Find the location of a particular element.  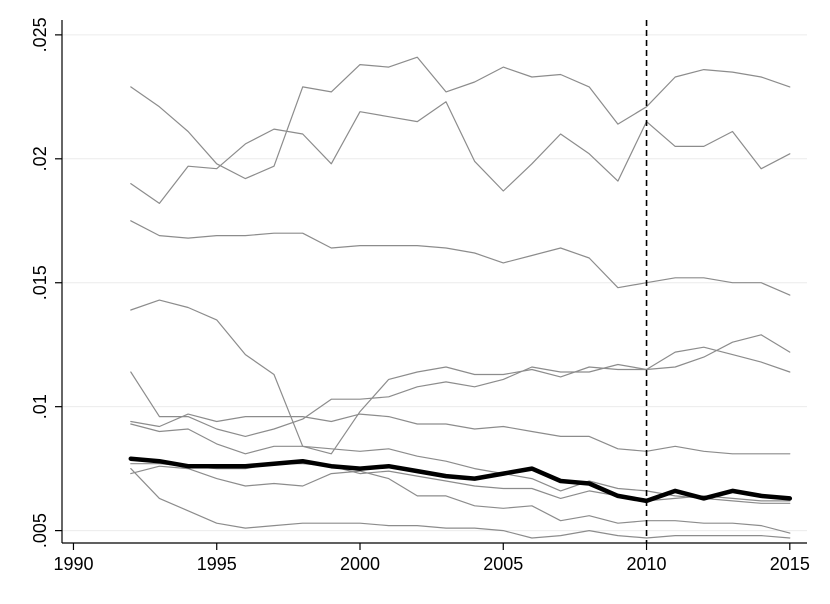

y-tick-label-1: .01 is located at coordinates (40, 406).